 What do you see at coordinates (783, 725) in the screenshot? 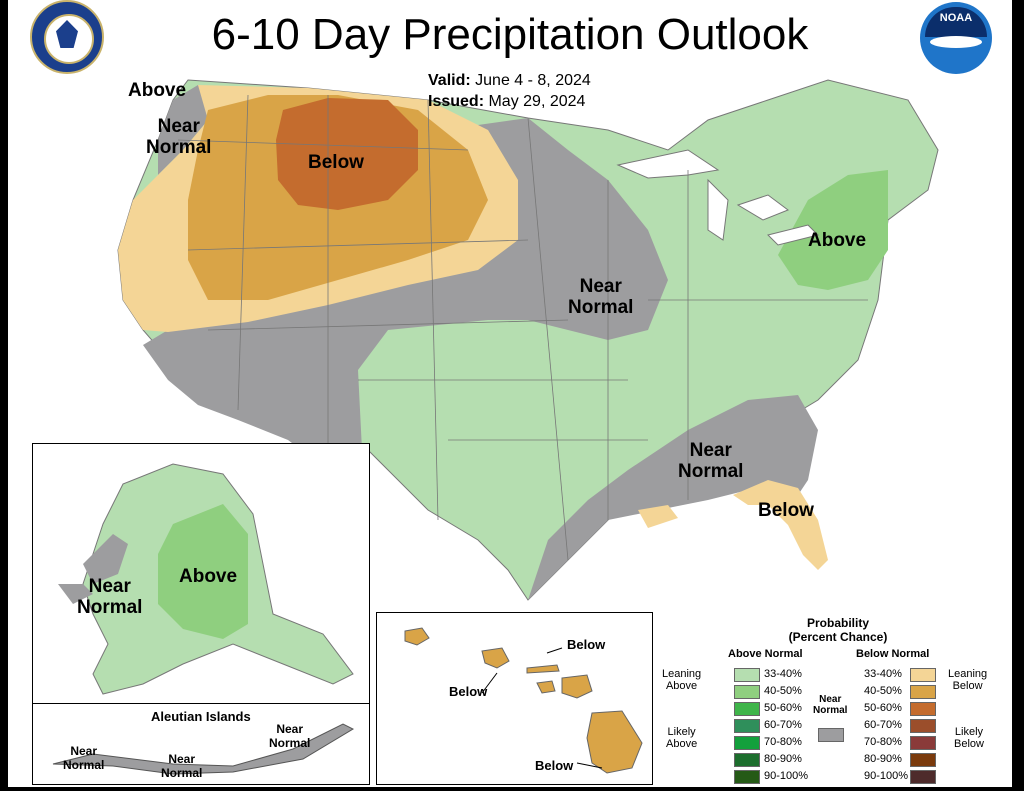
I see `legend-above-range-3: 60-70%` at bounding box center [783, 725].